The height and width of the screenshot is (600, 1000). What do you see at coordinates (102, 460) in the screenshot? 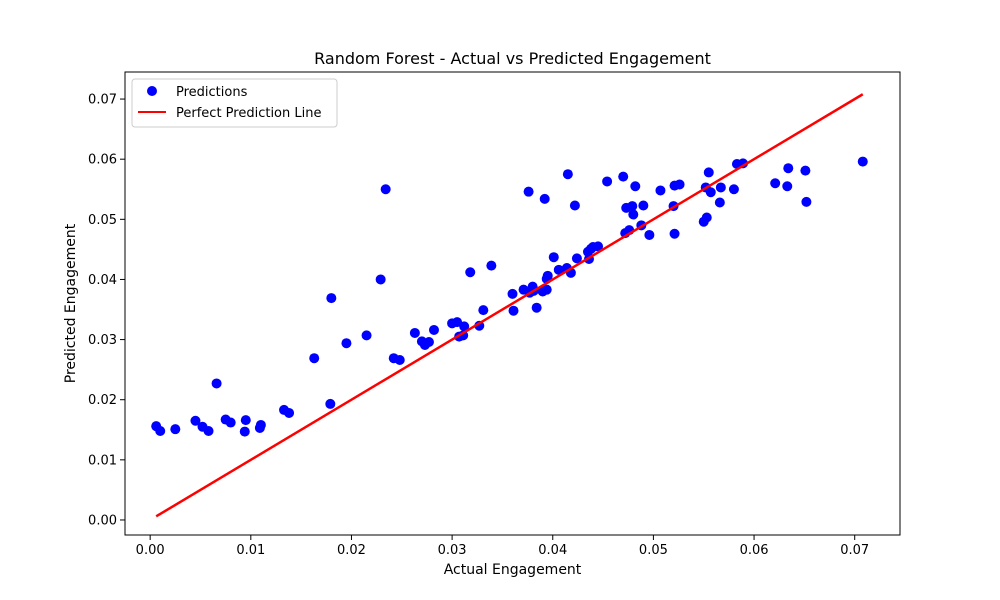
I see `y-tick-label: 0.01` at bounding box center [102, 460].